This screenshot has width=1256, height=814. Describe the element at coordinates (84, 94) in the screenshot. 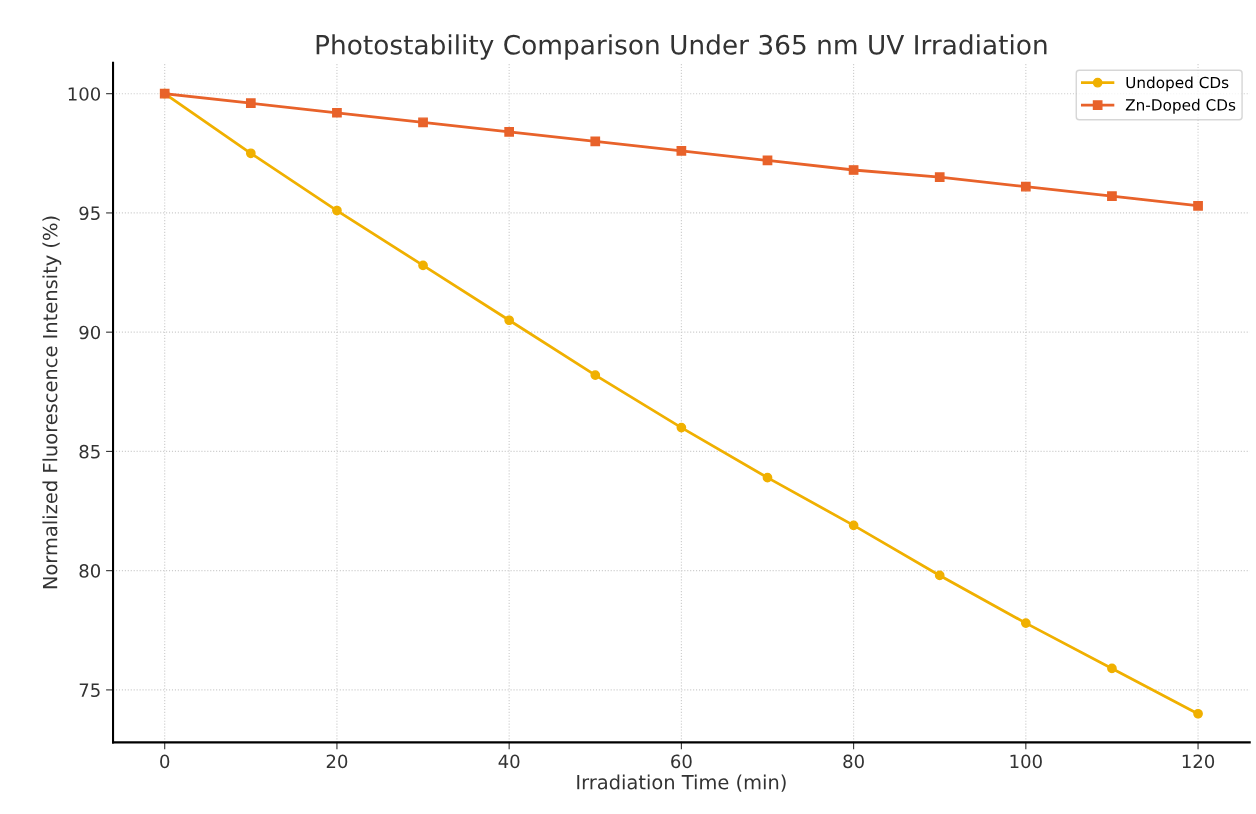

I see `y-tick-label: 100` at that location.